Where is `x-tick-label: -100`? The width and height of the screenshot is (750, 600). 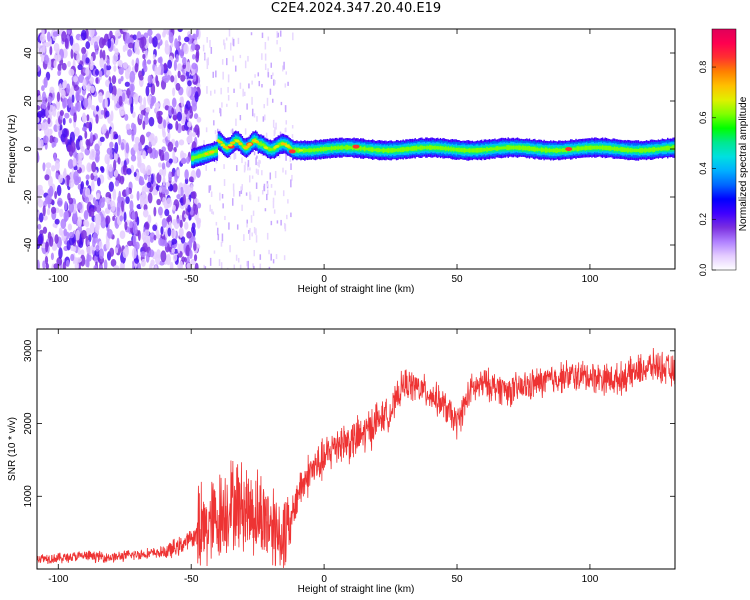
x-tick-label: -100 is located at coordinates (58, 579).